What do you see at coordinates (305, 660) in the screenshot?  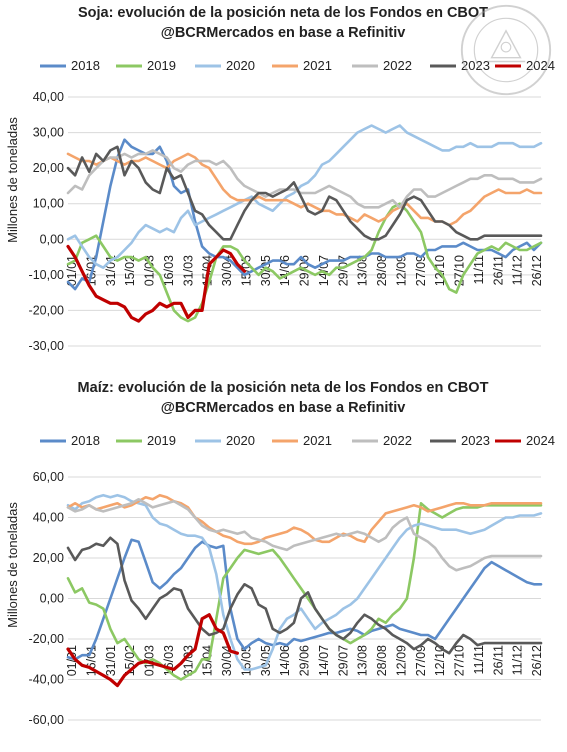 I see `x-tick-label: 29/06` at bounding box center [305, 660].